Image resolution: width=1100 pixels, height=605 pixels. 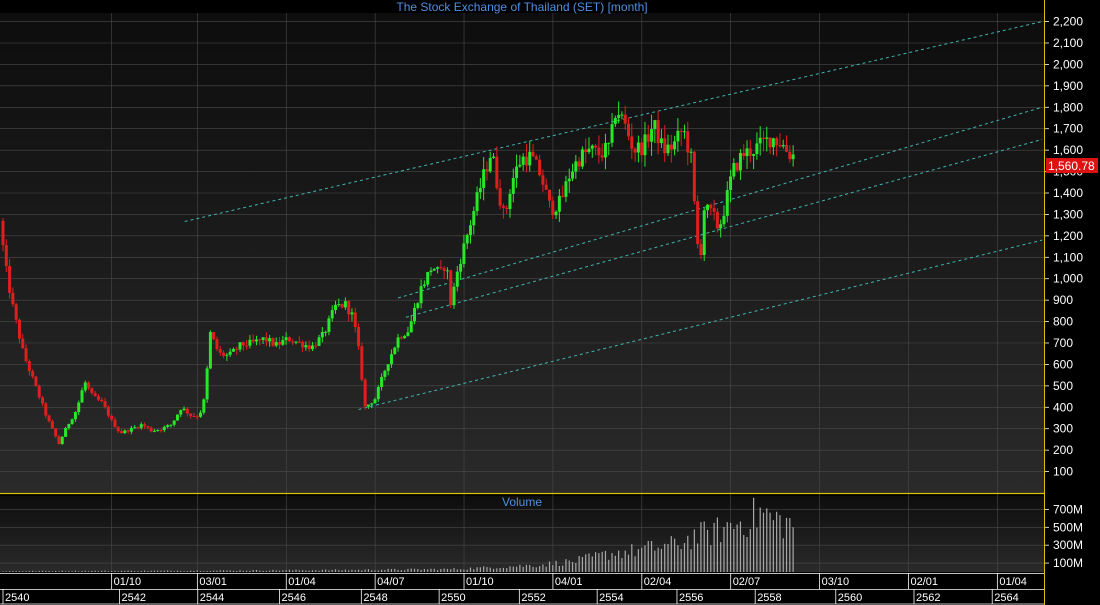 I want to click on volume-tick-label: 100M, so click(x=1068, y=563).